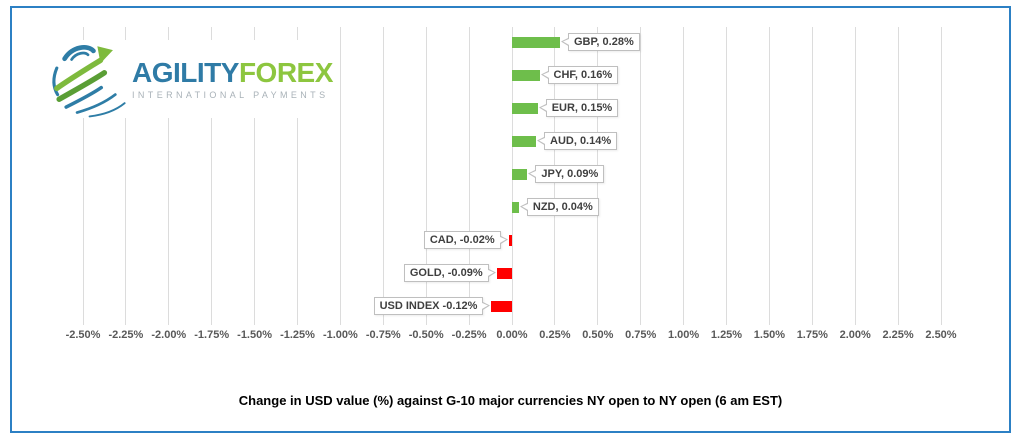 This screenshot has width=1024, height=442. What do you see at coordinates (525, 108) in the screenshot?
I see `bar-eur` at bounding box center [525, 108].